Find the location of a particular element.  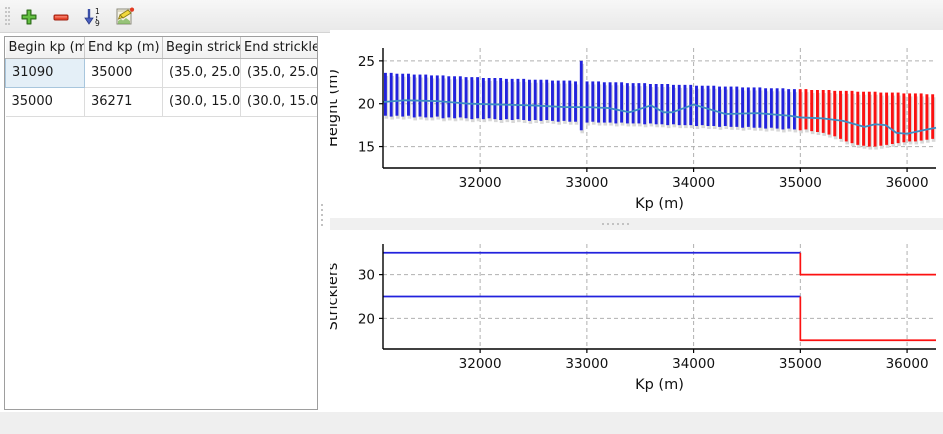

edit-note-icon is located at coordinates (125, 15).